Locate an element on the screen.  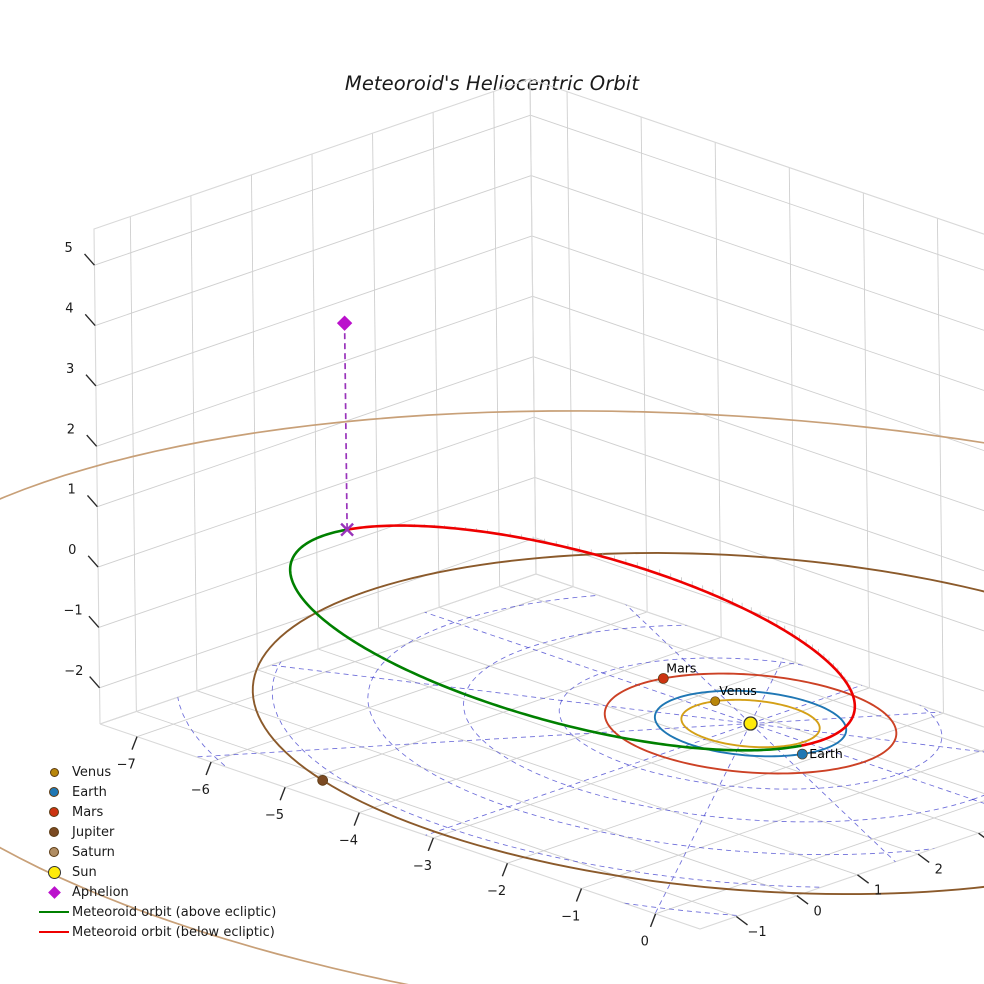
legend-item-label: Saturn is located at coordinates (93, 852).